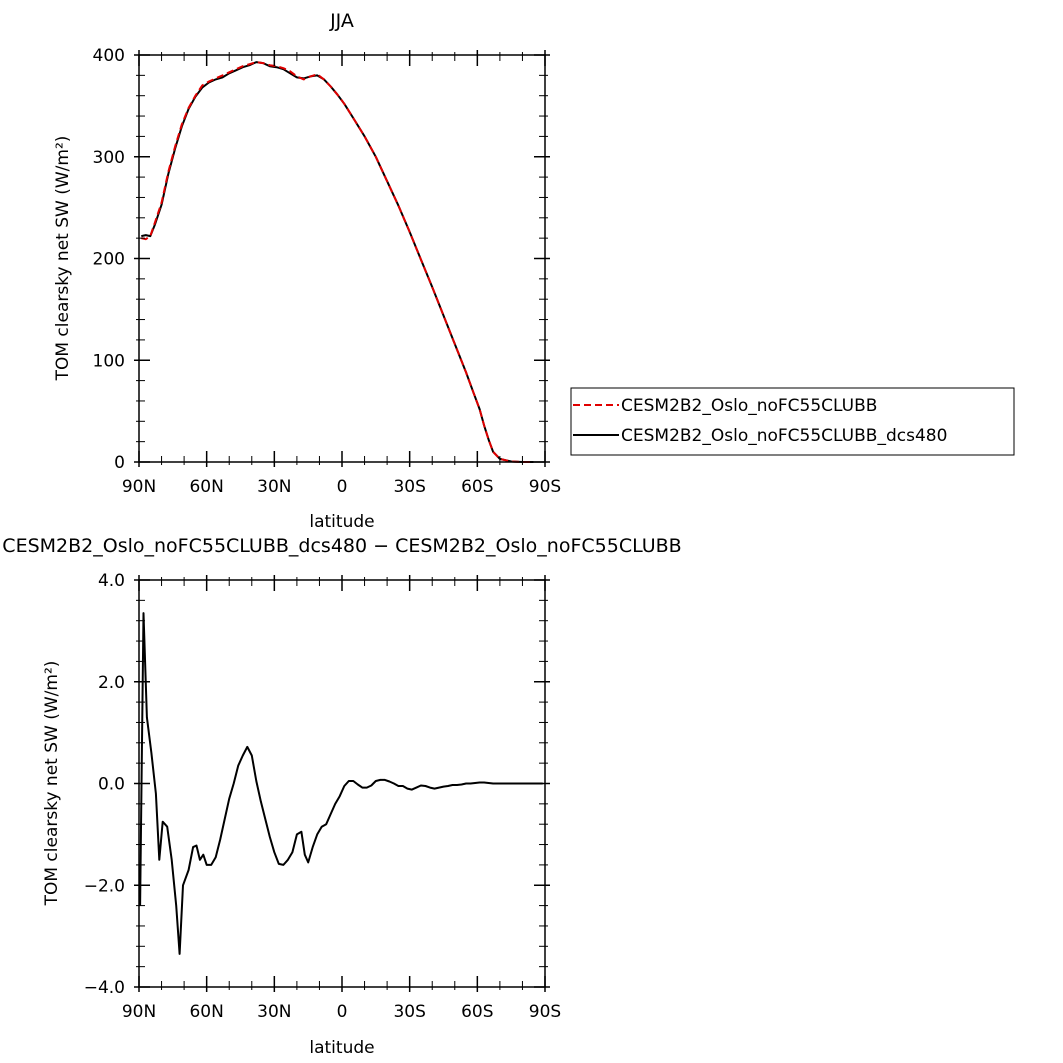 This screenshot has width=1063, height=1063. I want to click on legend-label-dcs480: CESM2B2_Oslo_noFC55CLUBB_dcs480, so click(784, 436).